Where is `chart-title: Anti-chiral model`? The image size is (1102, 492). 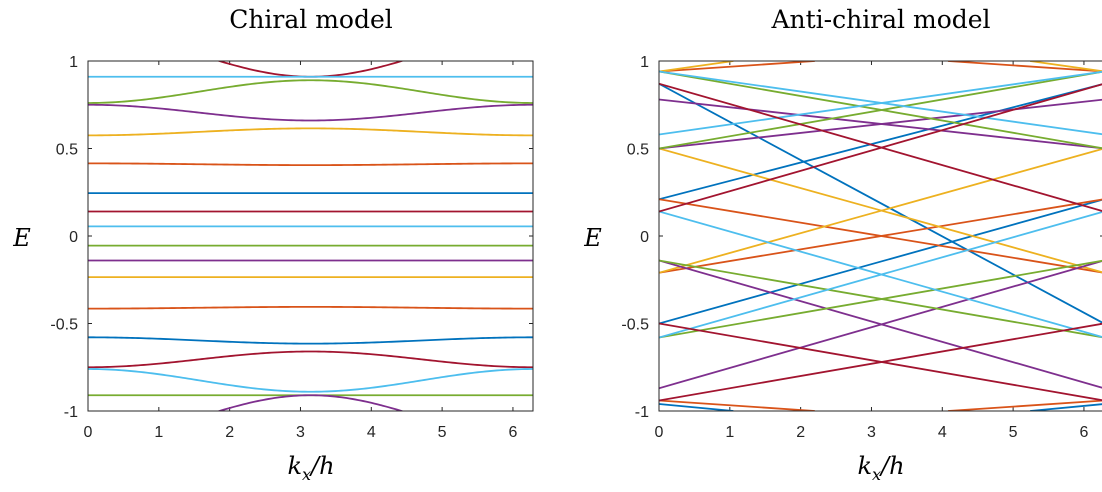
chart-title: Anti-chiral model is located at coordinates (880, 19).